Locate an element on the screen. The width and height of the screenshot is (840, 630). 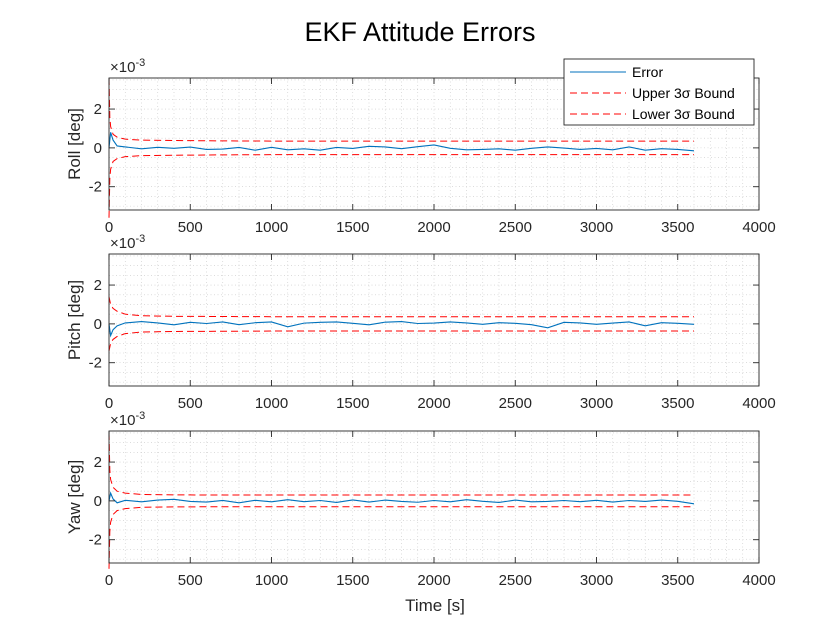
y-axis-label: Pitch [deg] is located at coordinates (74, 320).